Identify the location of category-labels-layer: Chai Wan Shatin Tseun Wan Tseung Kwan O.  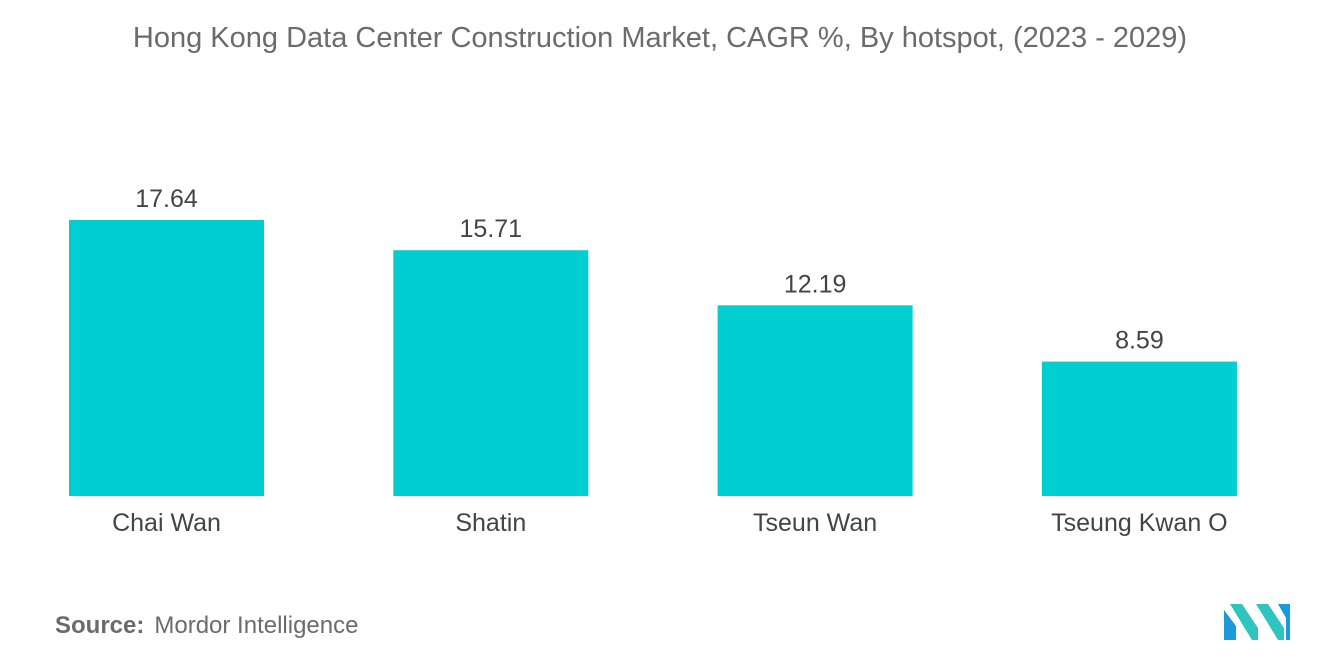
(670, 523).